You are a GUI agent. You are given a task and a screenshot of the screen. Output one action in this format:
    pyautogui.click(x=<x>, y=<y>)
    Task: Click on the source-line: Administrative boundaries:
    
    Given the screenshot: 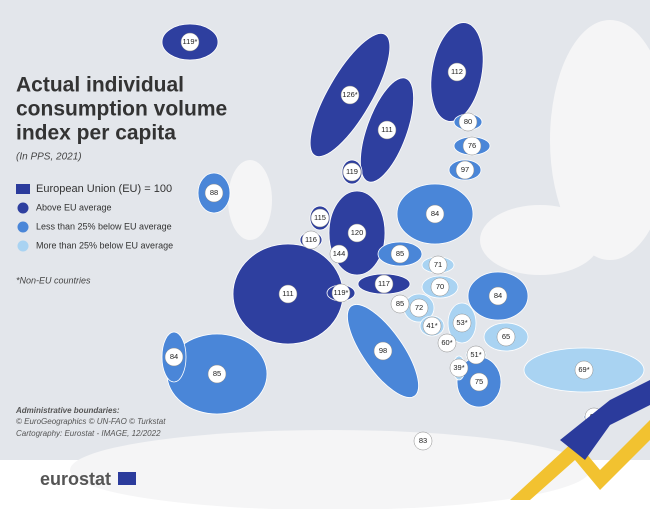 What is the action you would take?
    pyautogui.click(x=67, y=410)
    